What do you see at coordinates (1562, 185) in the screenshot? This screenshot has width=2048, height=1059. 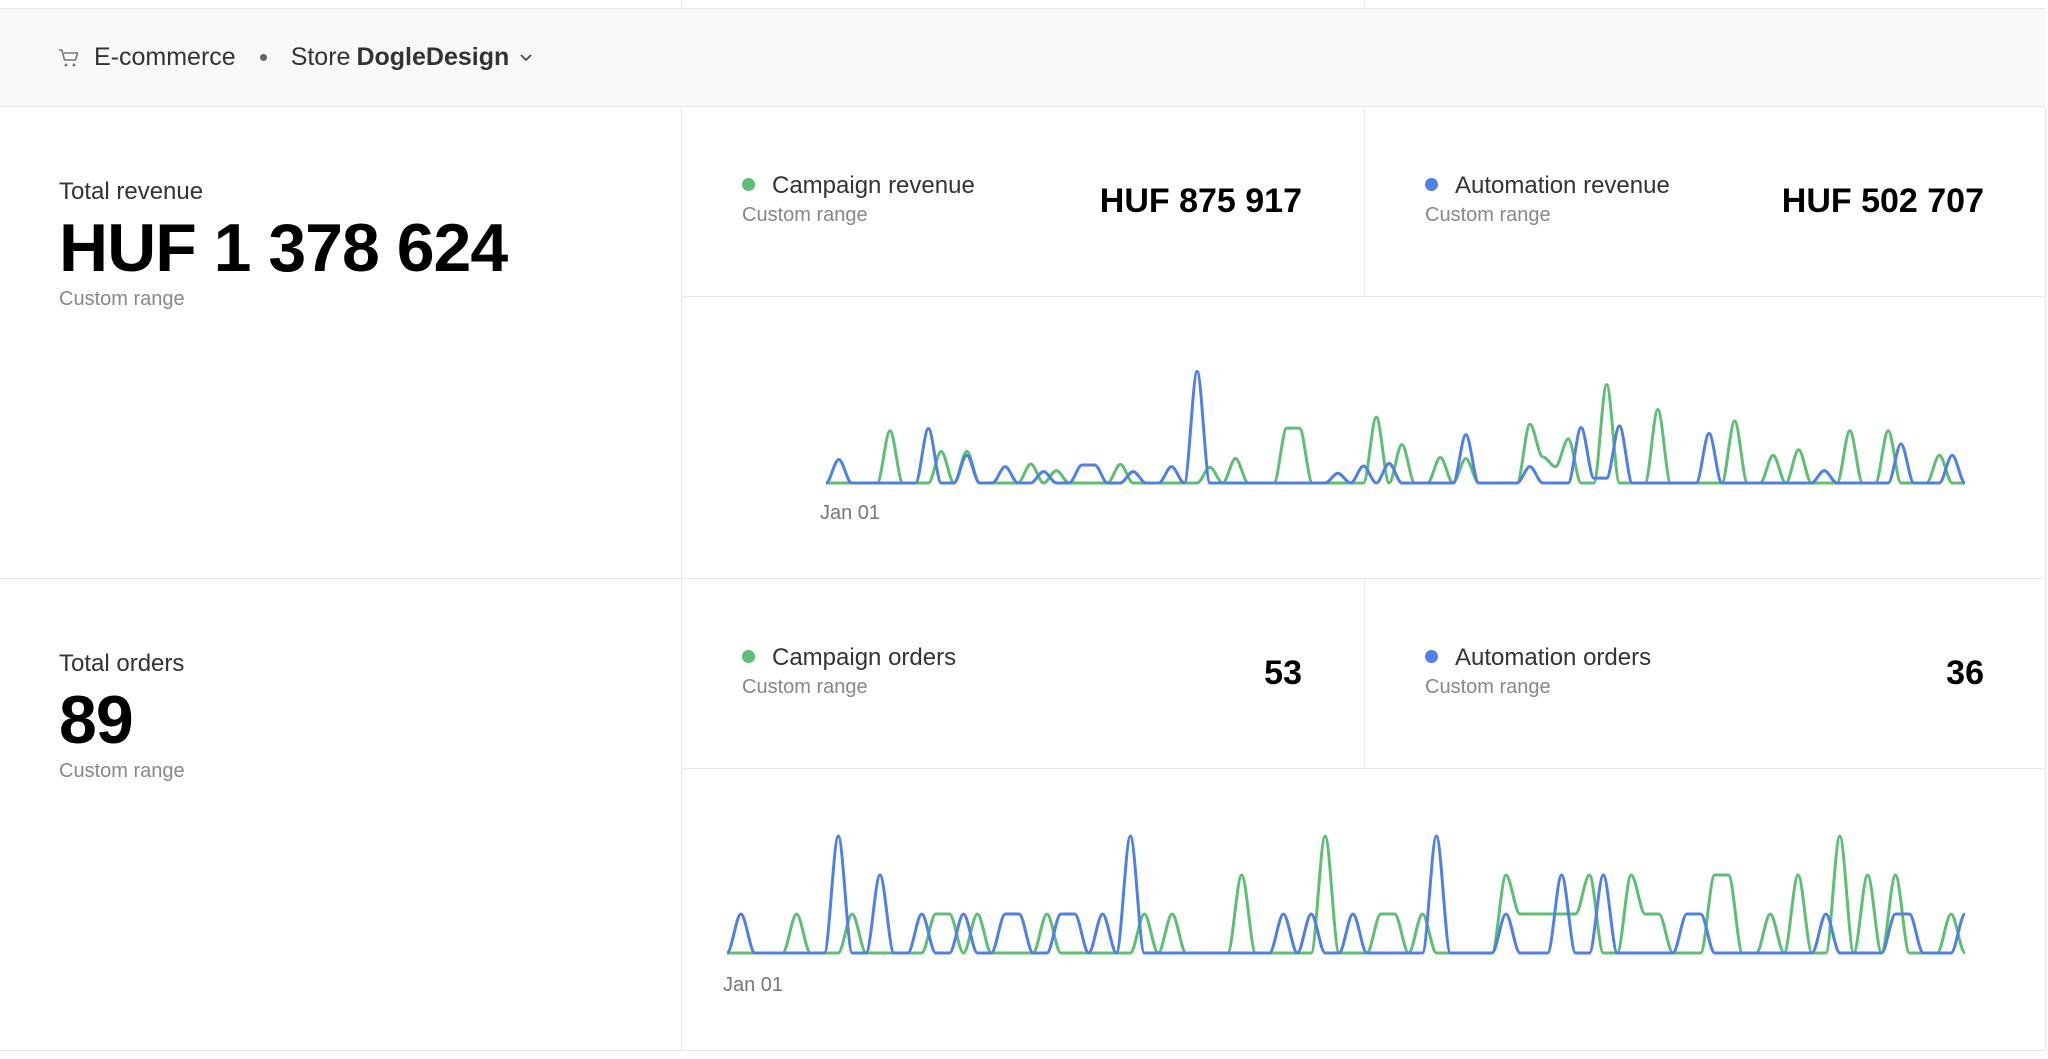 I see `automation-revenue-label: Automation revenue` at bounding box center [1562, 185].